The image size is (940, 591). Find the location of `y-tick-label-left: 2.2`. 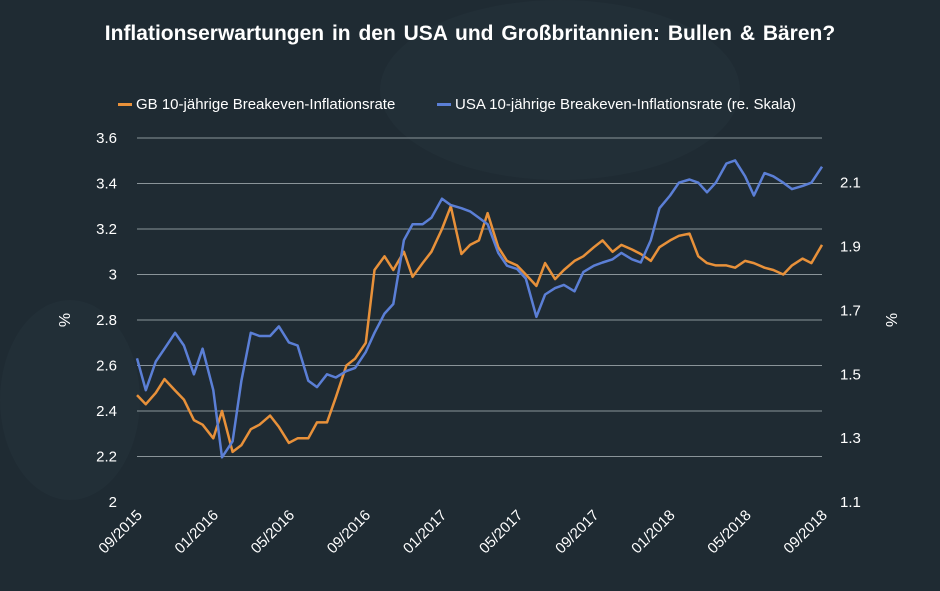

y-tick-label-left: 2.2 is located at coordinates (106, 457).